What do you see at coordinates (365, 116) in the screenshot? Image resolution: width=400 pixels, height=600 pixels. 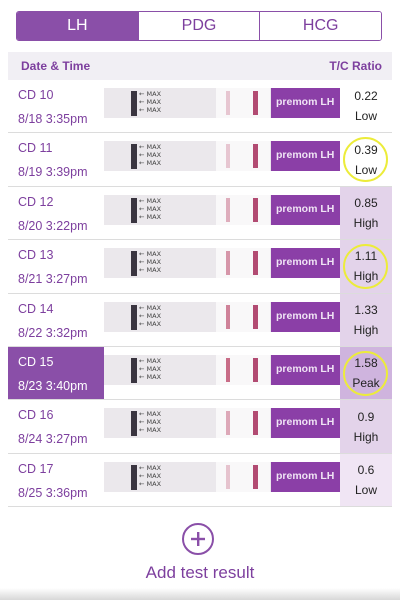 I see `ratio-level: Low` at bounding box center [365, 116].